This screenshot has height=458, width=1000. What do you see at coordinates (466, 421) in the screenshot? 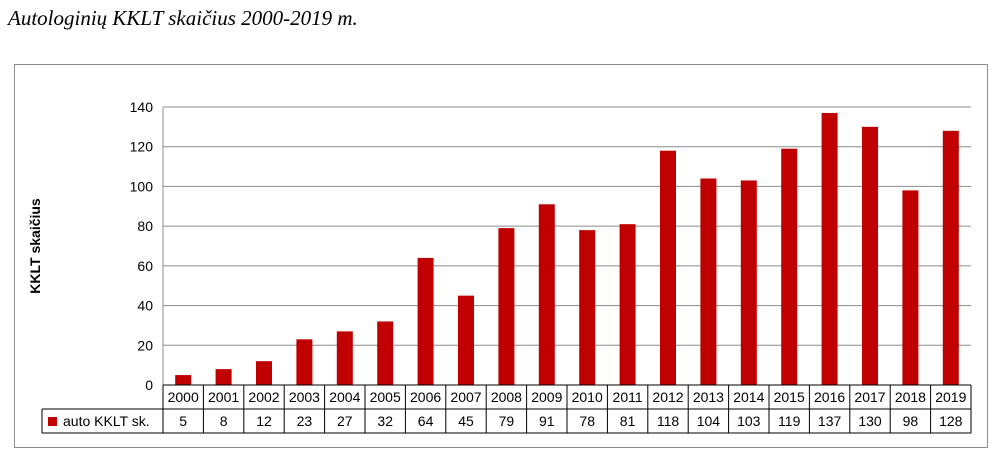
I see `data-table-value: 45` at bounding box center [466, 421].